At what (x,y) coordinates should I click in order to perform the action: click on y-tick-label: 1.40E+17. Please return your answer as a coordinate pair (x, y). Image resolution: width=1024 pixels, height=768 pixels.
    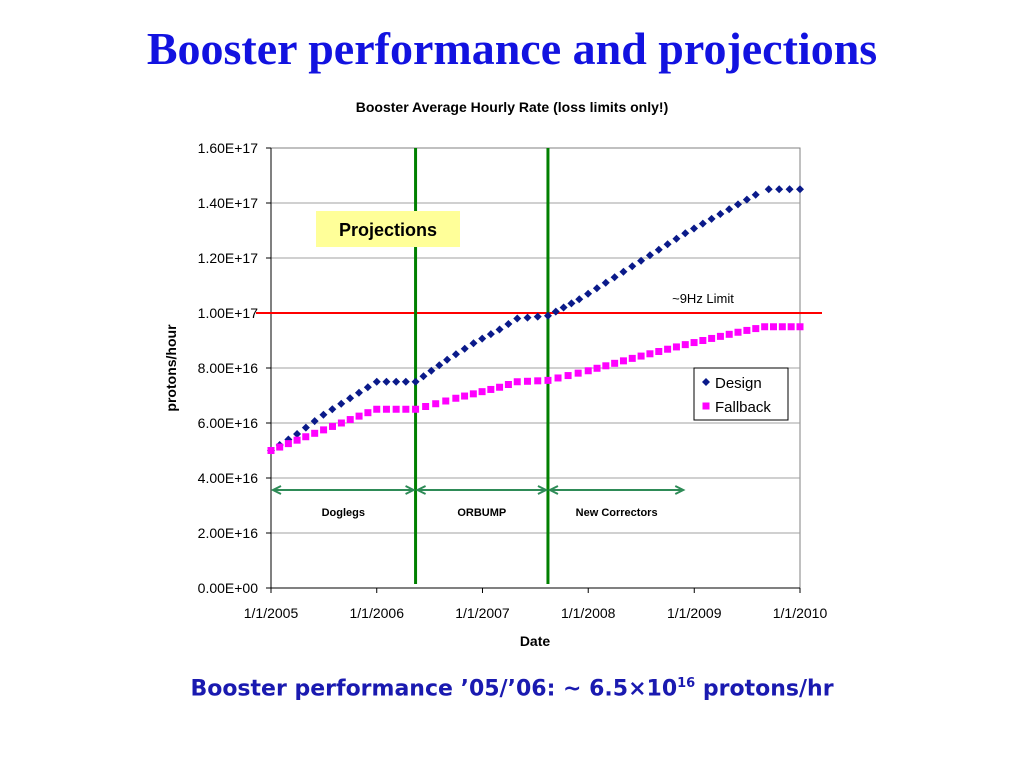
    Looking at the image, I should click on (228, 203).